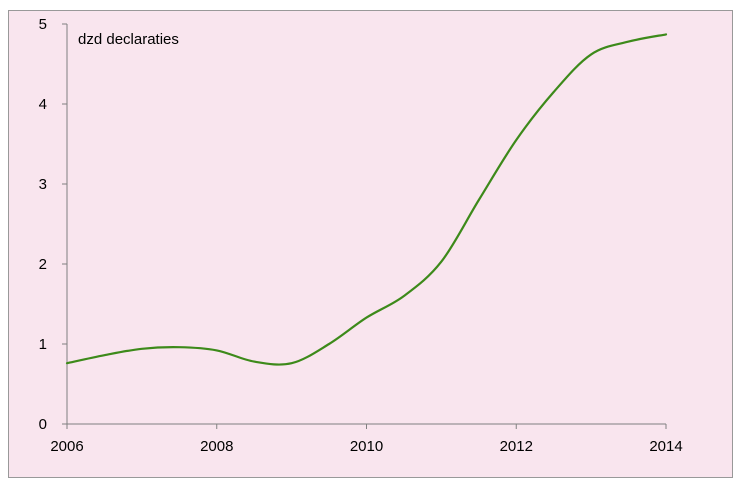  I want to click on chart-annotation: dzd declaraties, so click(128, 39).